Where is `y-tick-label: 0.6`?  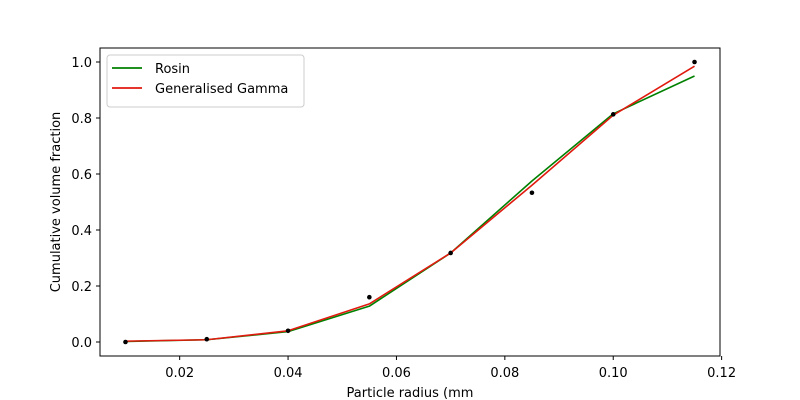
y-tick-label: 0.6 is located at coordinates (81, 175).